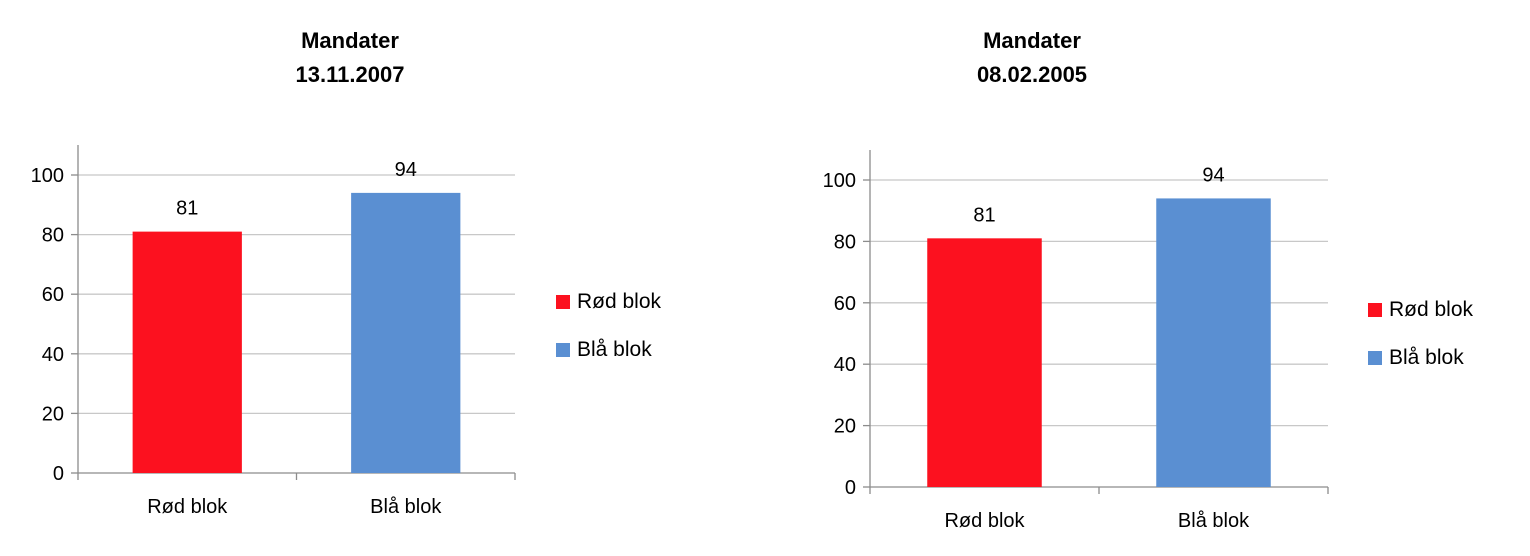 The width and height of the screenshot is (1530, 556). Describe the element at coordinates (350, 74) in the screenshot. I see `chart-subtitle: 13.11.2007` at that location.